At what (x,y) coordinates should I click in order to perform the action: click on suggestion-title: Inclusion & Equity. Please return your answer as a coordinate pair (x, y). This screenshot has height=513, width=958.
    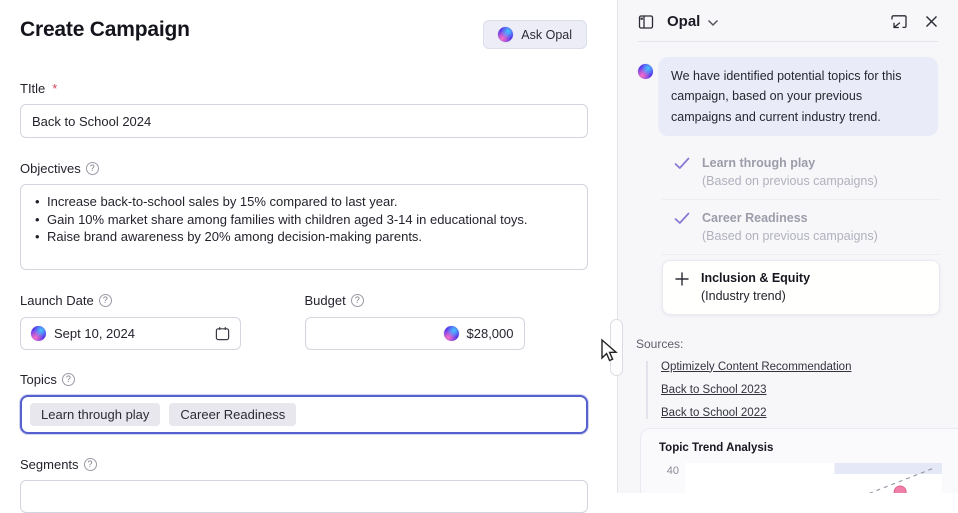
    Looking at the image, I should click on (756, 278).